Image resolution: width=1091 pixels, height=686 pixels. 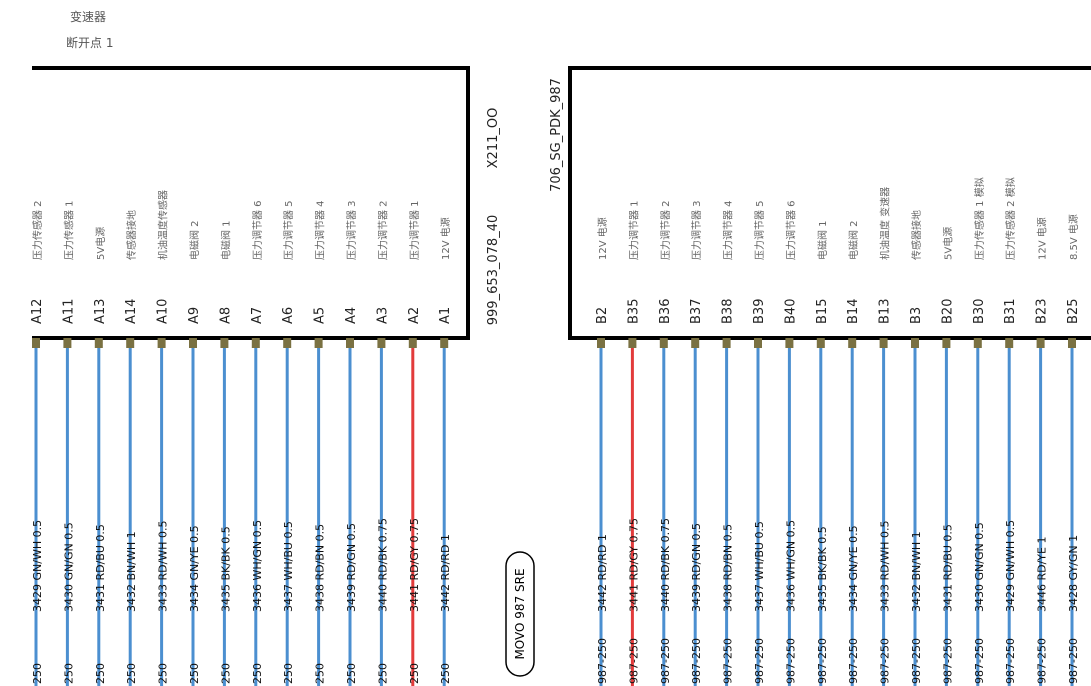 I want to click on wire-label: 3439 RD/GN 0.5, so click(x=696, y=567).